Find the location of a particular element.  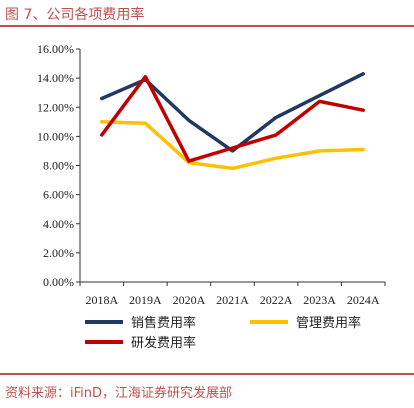

x-tick-label: 2018A is located at coordinates (101, 300).